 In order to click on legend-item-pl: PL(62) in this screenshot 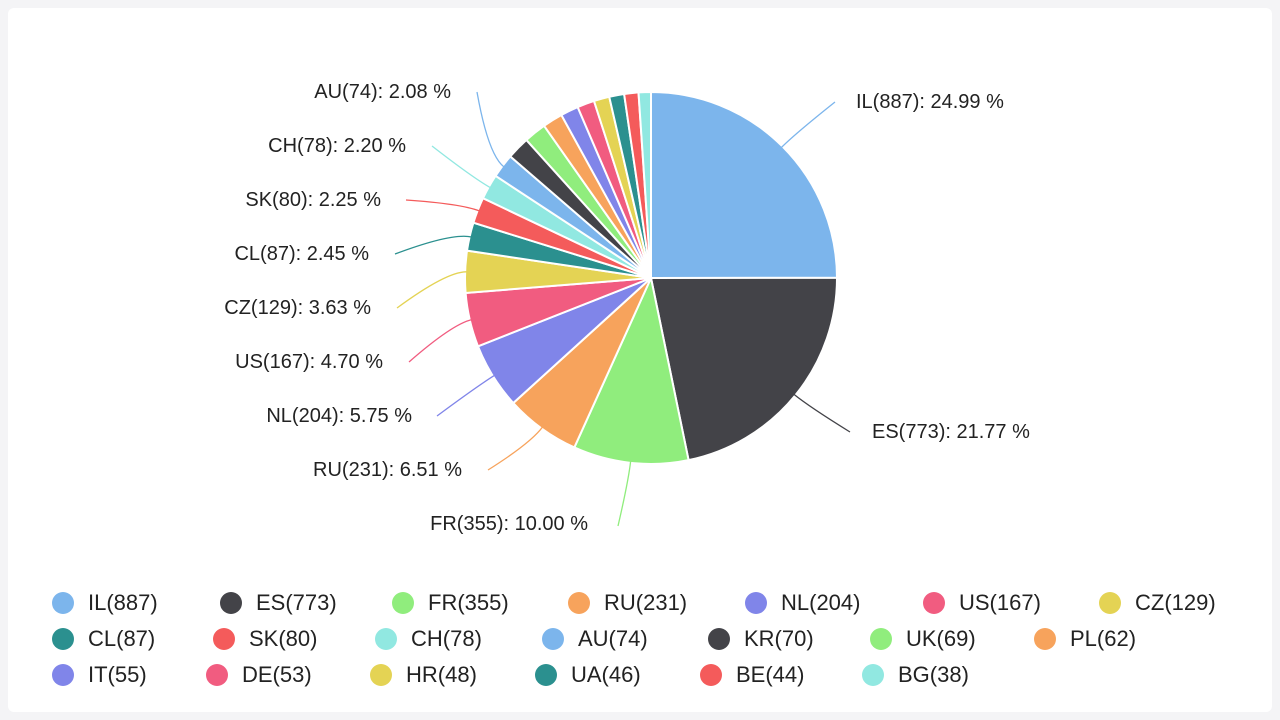, I will do `click(1085, 639)`.